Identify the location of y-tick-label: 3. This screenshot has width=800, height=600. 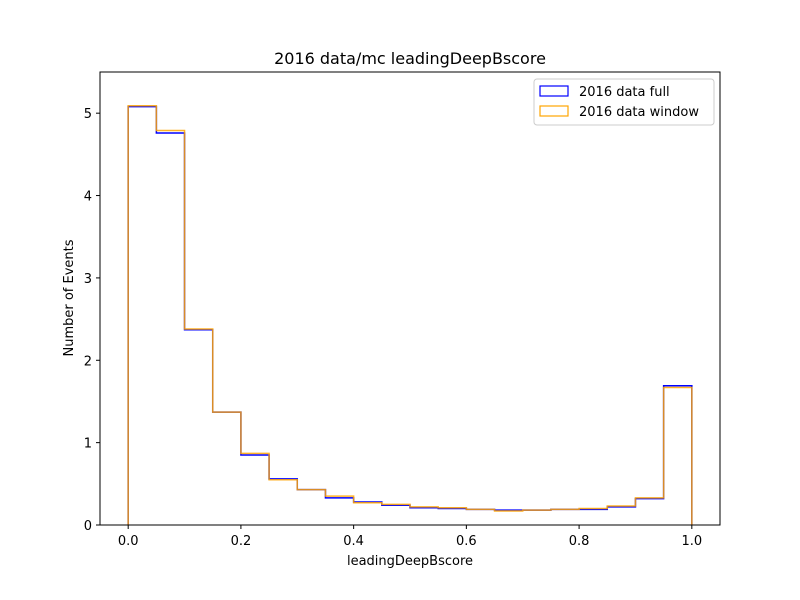
(88, 279).